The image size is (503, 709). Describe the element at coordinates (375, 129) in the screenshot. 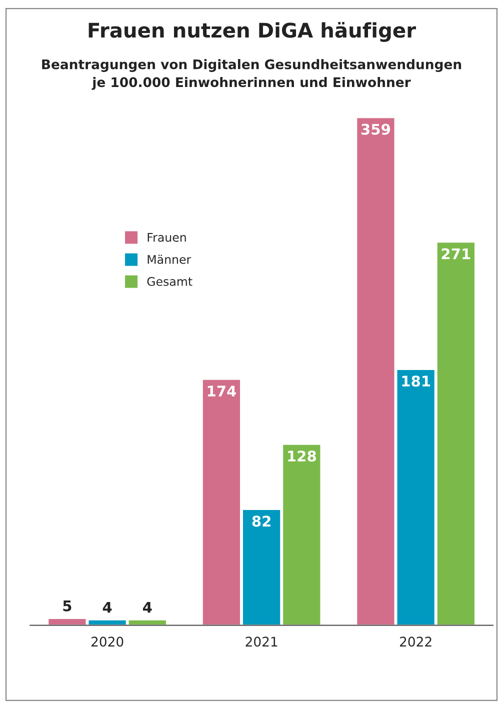

I see `data-label: 359` at that location.